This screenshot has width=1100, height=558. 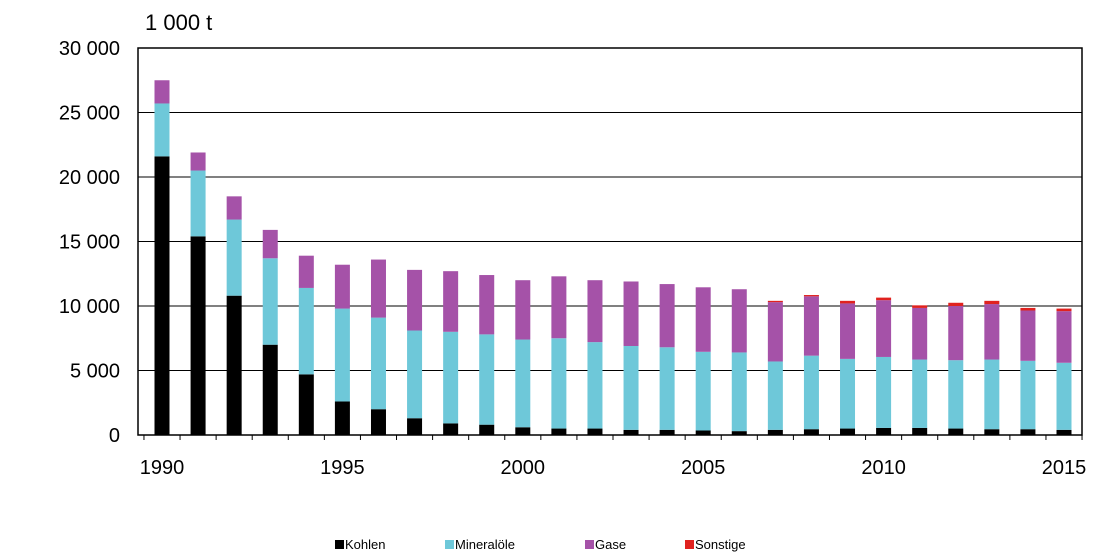 I want to click on legend-label: Kohlen, so click(x=365, y=544).